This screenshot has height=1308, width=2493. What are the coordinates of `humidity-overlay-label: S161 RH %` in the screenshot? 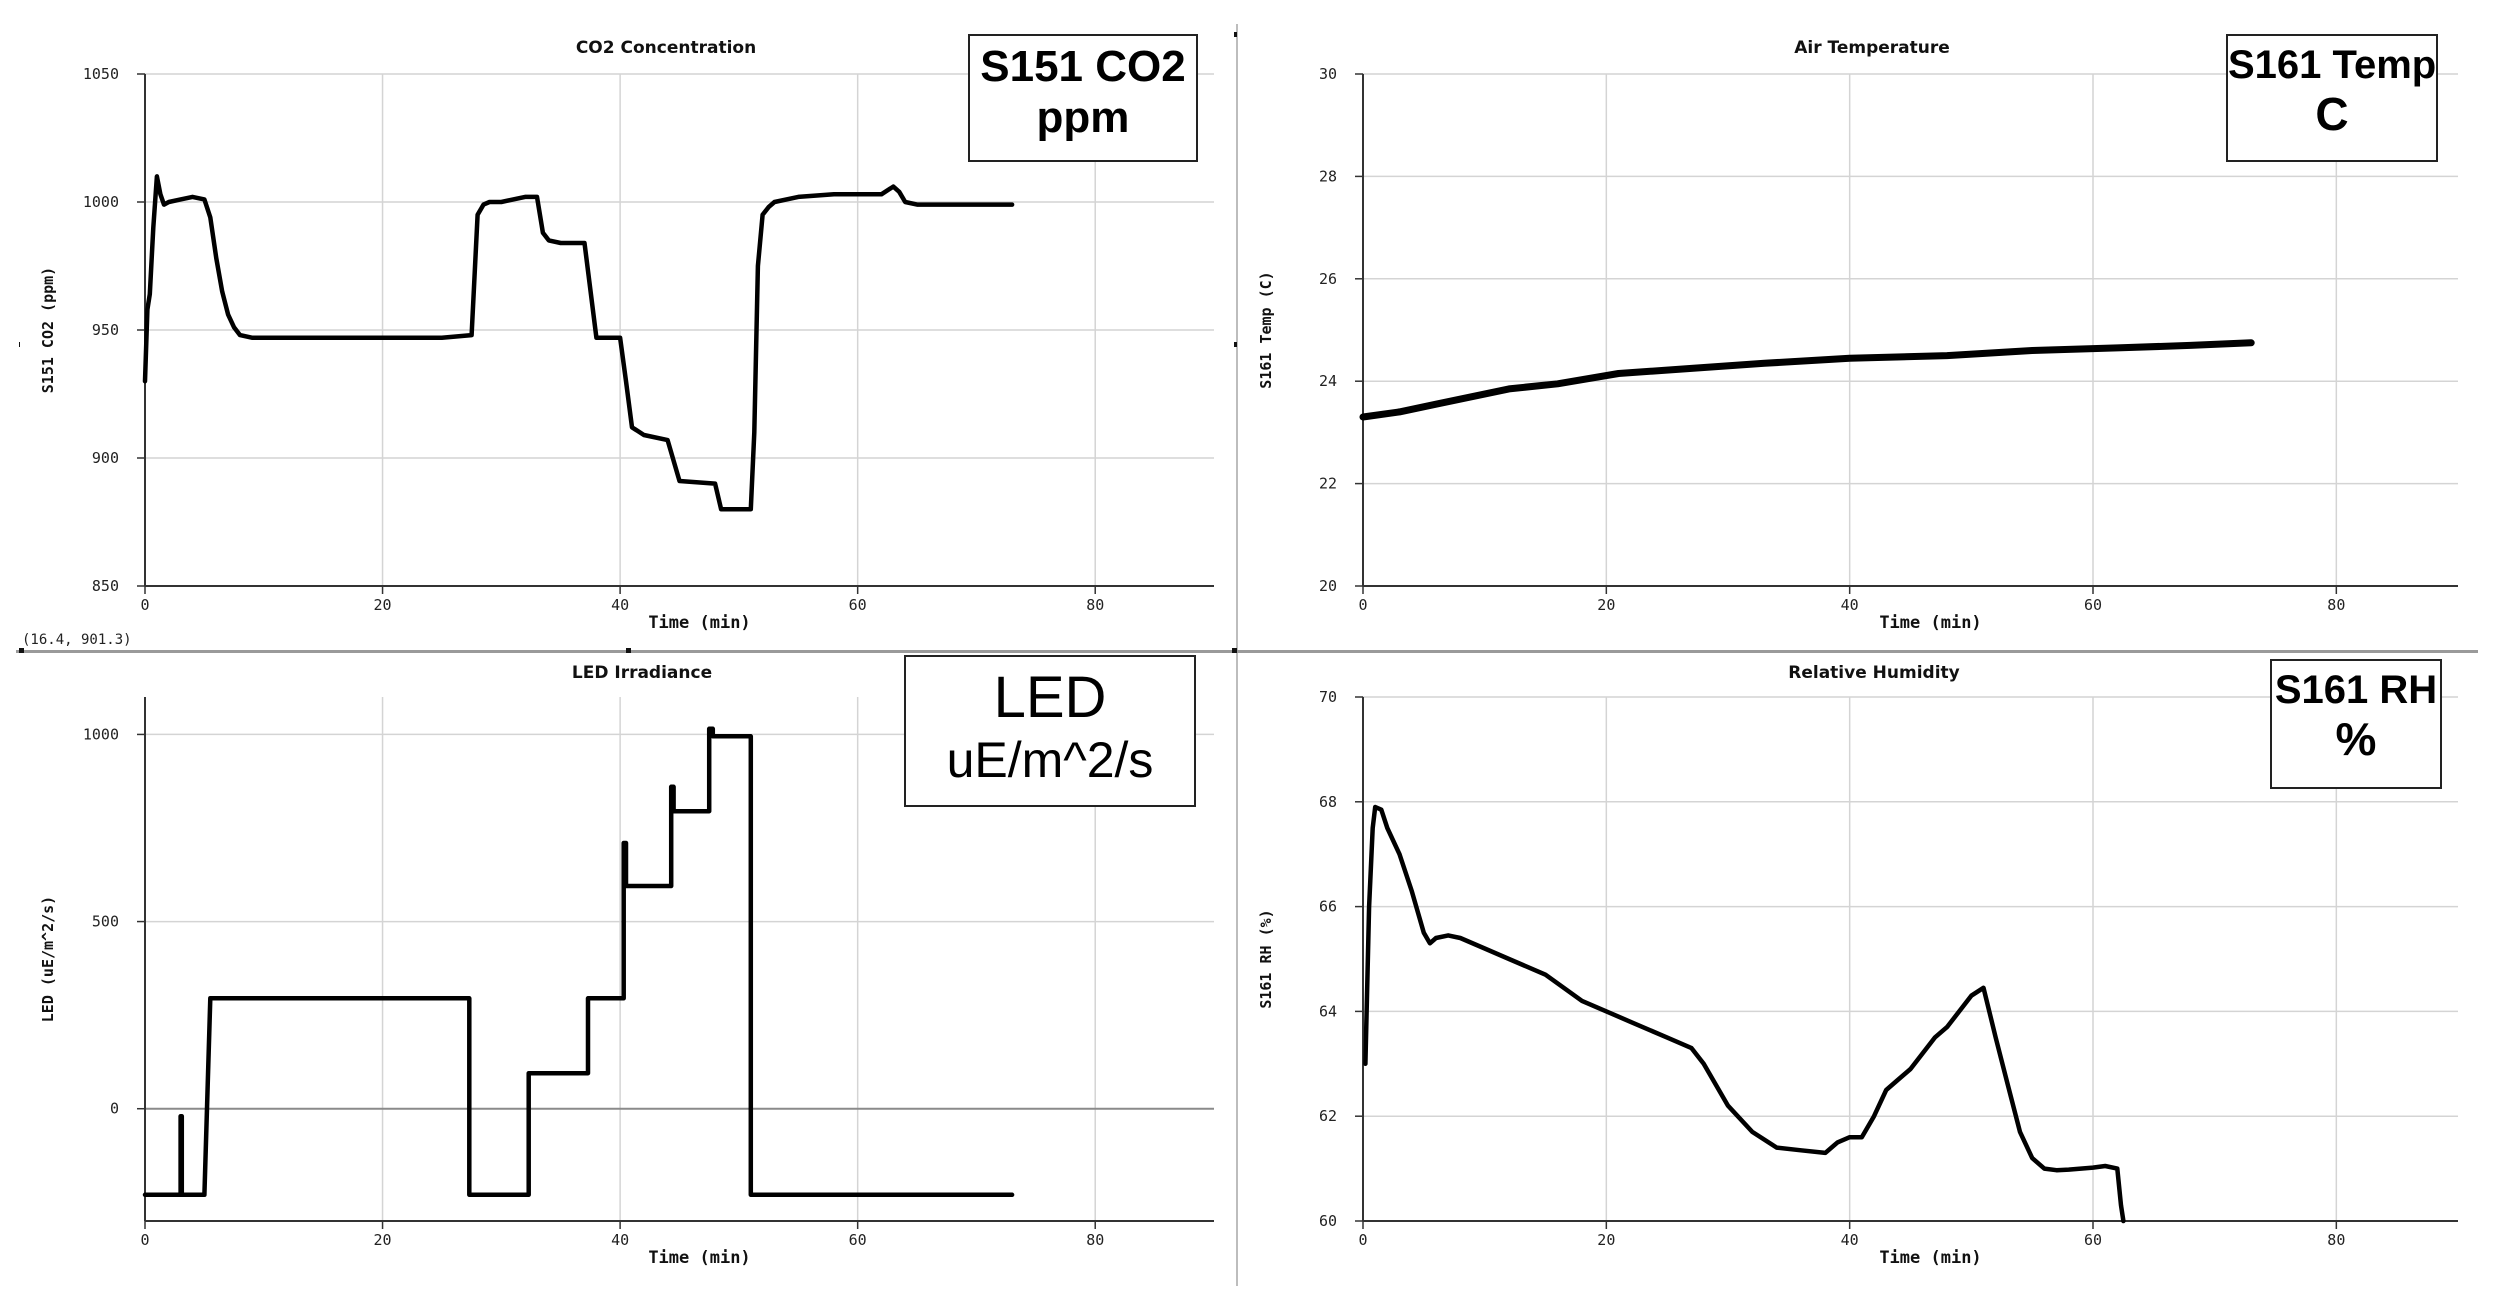 It's located at (2356, 724).